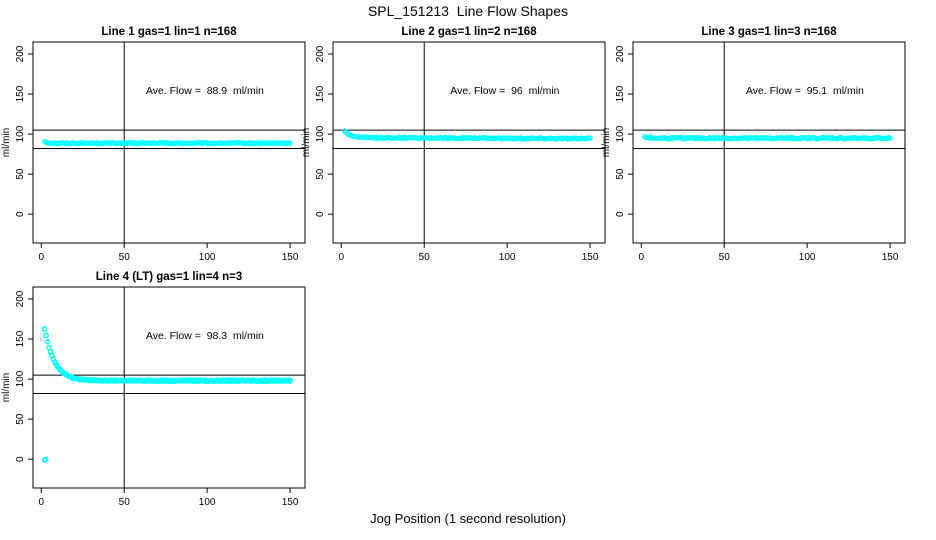 This screenshot has width=936, height=540. I want to click on ave-flow-annotation-panel1: Ave. Flow = 88.9 ml/min, so click(205, 91).